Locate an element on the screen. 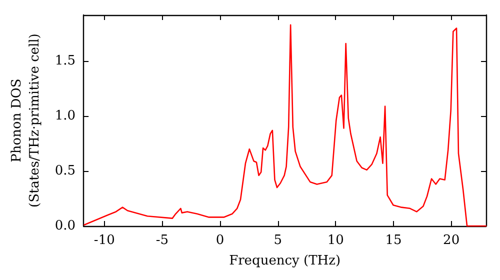  x-tick-label: 0 is located at coordinates (220, 240).